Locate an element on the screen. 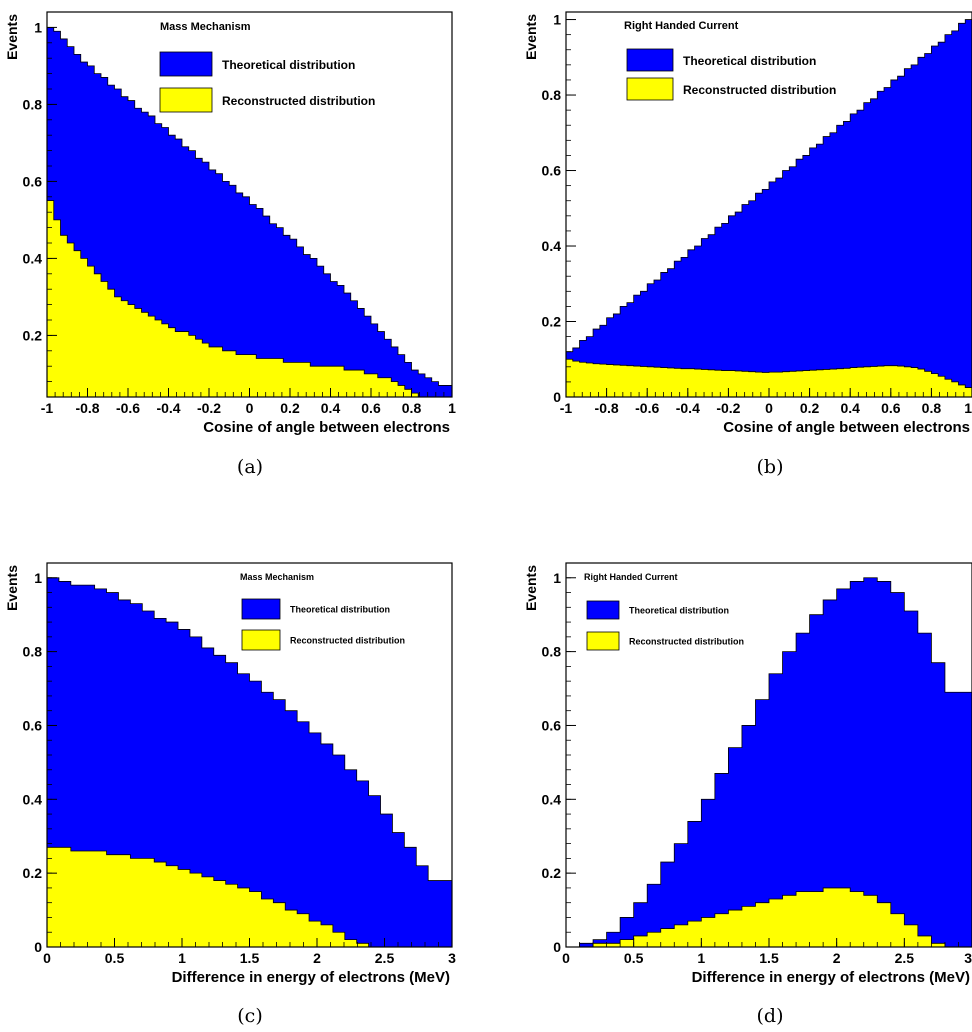 This screenshot has height=1032, width=972. panel-caption: (c) is located at coordinates (249, 1016).